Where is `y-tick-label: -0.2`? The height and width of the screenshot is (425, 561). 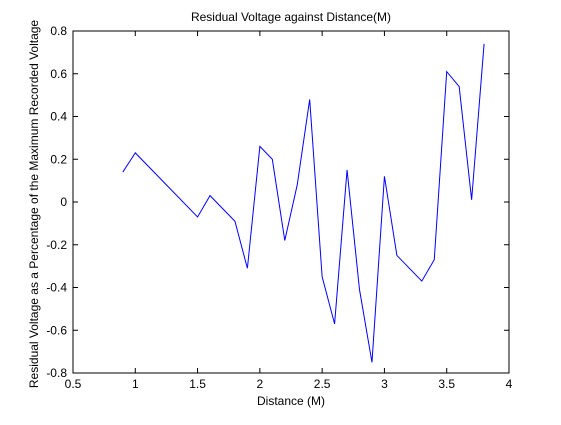
y-tick-label: -0.2 is located at coordinates (56, 245).